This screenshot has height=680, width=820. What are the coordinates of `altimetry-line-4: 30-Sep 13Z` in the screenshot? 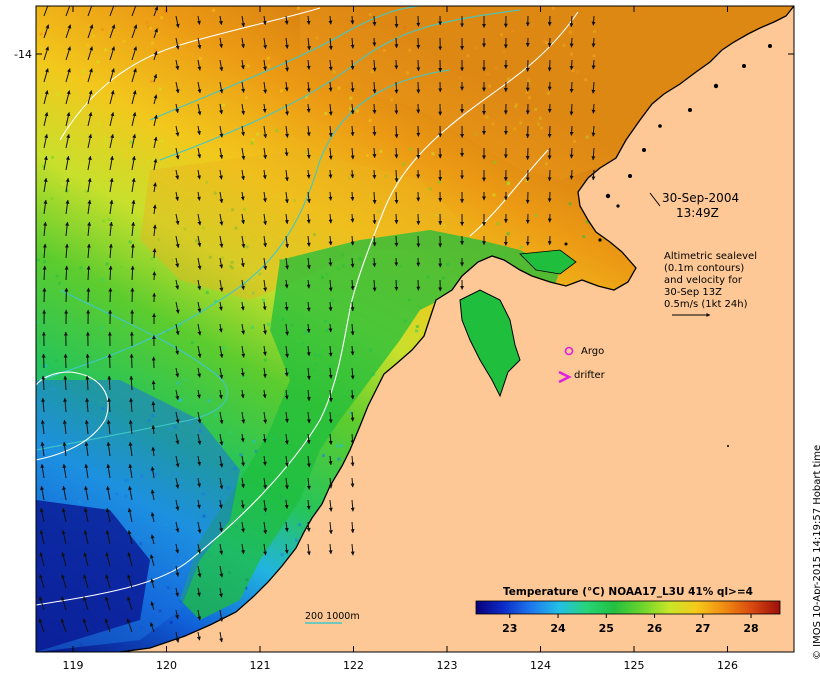 It's located at (693, 292).